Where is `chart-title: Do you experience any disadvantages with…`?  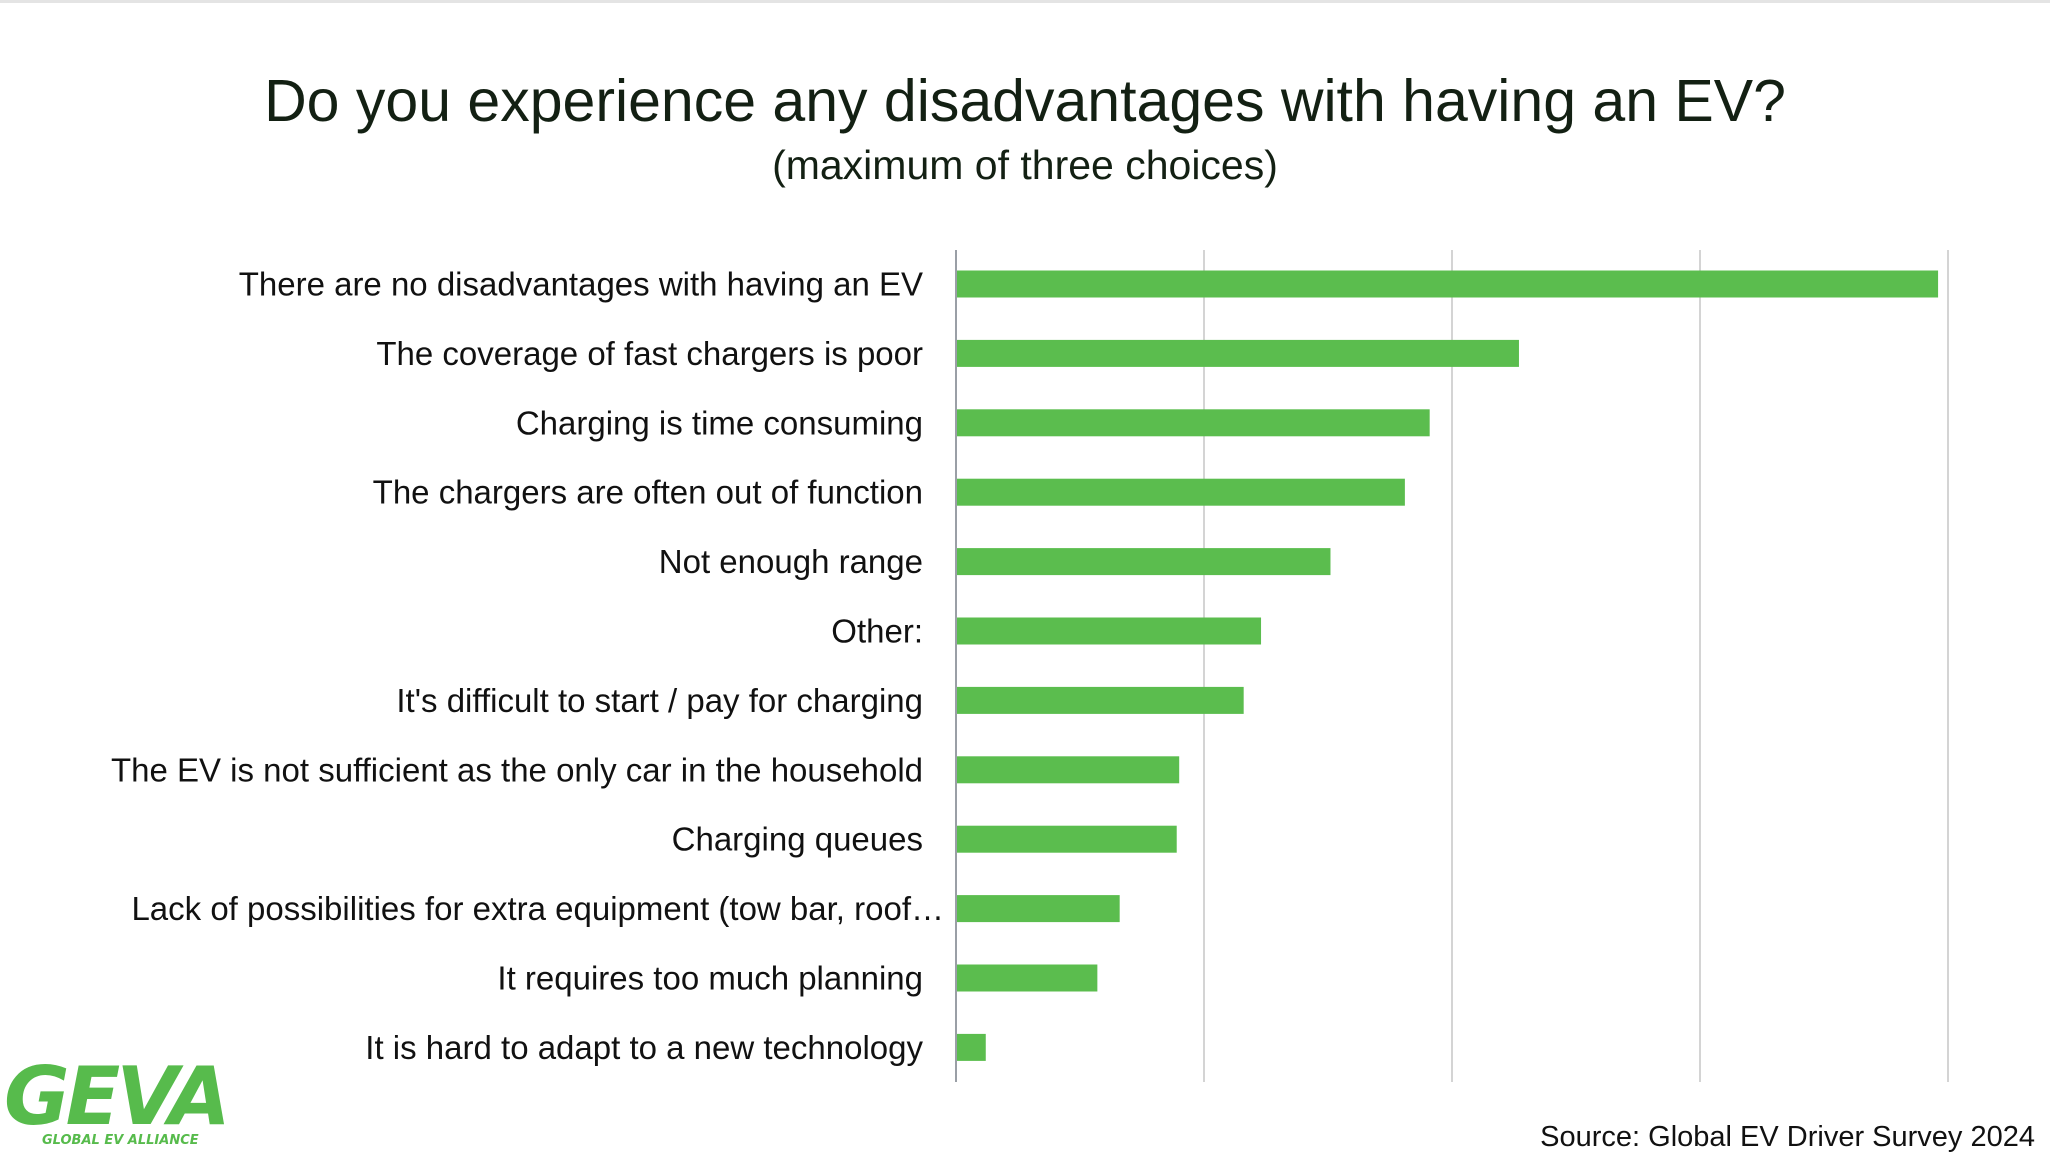
chart-title: Do you experience any disadvantages with… is located at coordinates (1025, 101).